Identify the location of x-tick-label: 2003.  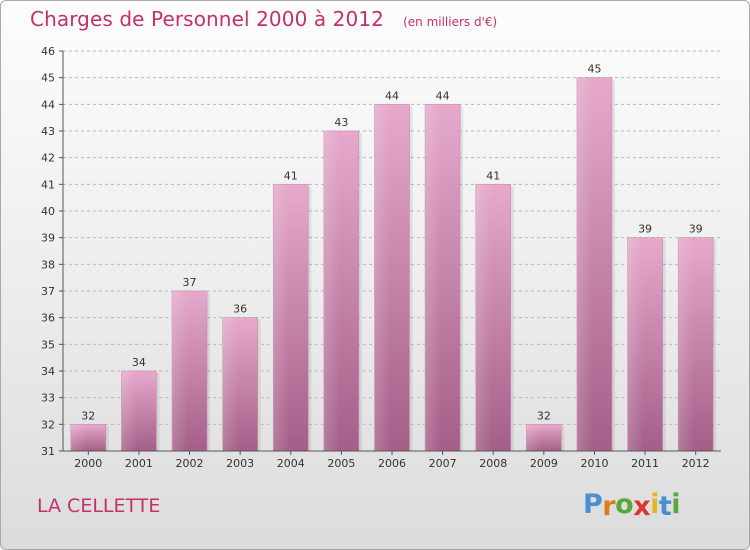
(240, 463).